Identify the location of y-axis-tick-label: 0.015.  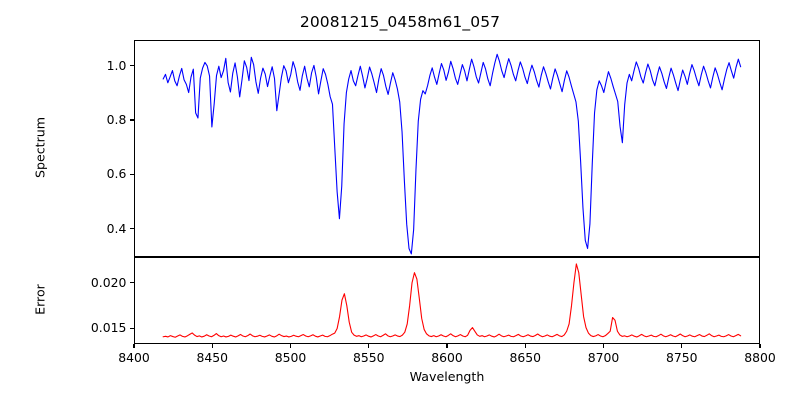
(108, 328).